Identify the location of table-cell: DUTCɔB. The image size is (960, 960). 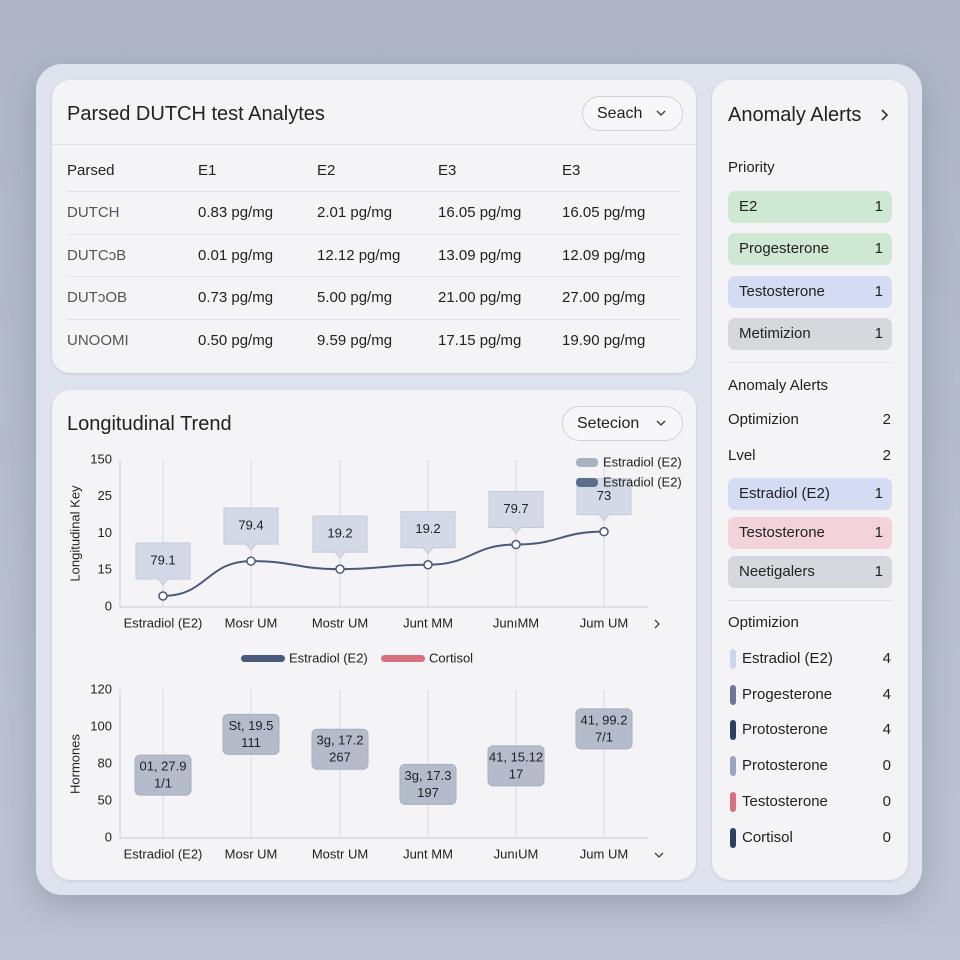
(97, 255).